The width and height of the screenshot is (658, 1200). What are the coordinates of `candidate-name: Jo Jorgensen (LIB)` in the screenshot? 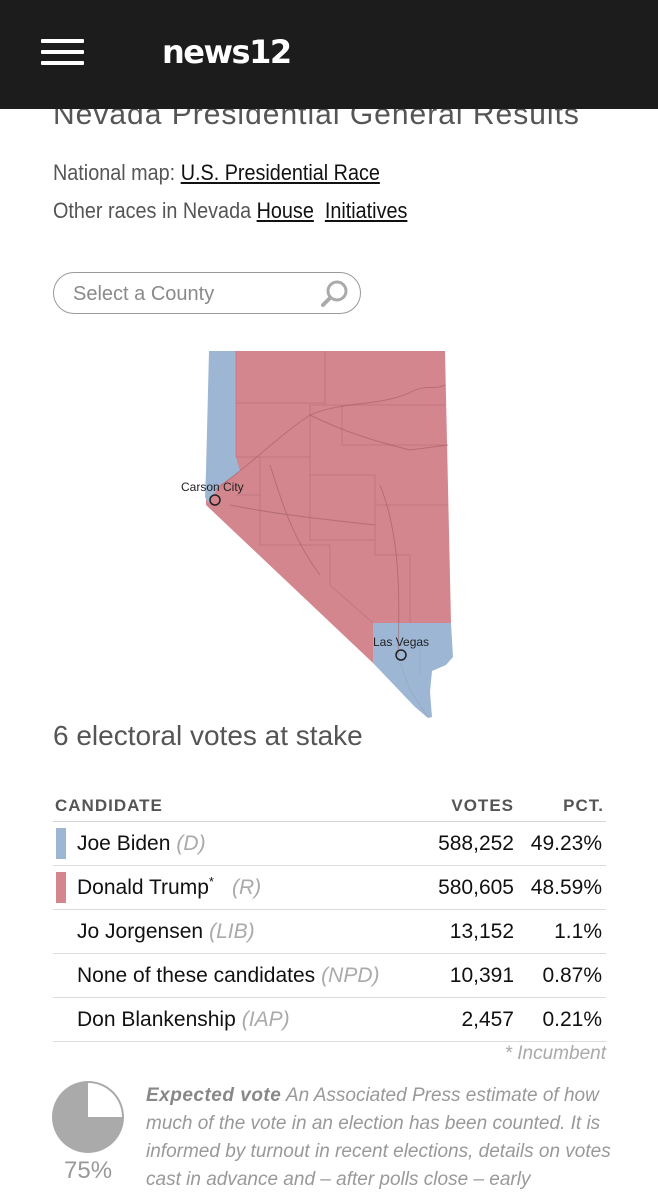 It's located at (166, 931).